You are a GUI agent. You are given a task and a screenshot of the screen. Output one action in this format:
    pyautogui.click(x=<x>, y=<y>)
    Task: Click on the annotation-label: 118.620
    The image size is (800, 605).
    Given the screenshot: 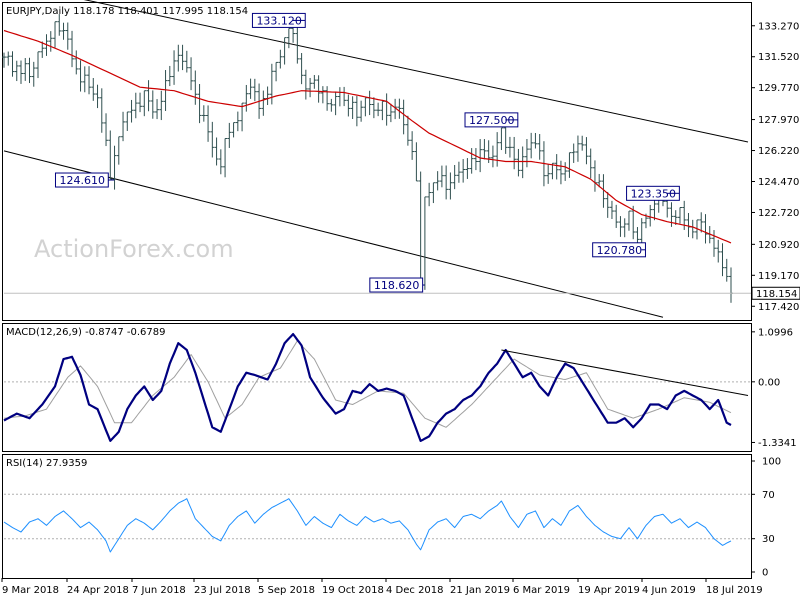 What is the action you would take?
    pyautogui.click(x=397, y=285)
    